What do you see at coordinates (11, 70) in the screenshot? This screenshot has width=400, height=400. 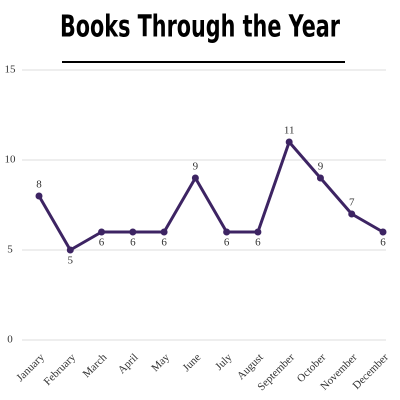 I see `y-tick-label: 15` at bounding box center [11, 70].